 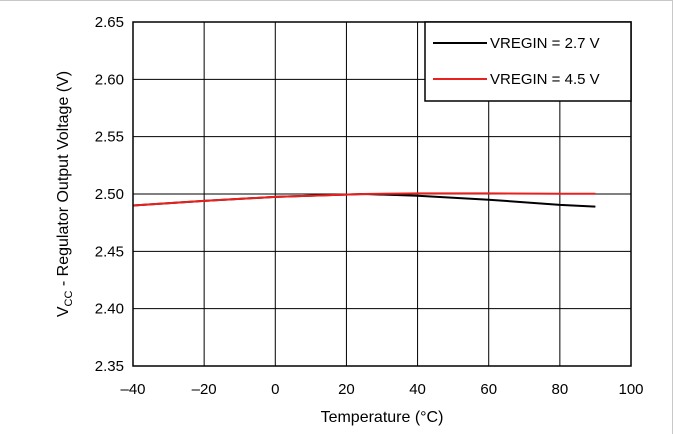 I want to click on x-tick-label: 60, so click(x=488, y=389).